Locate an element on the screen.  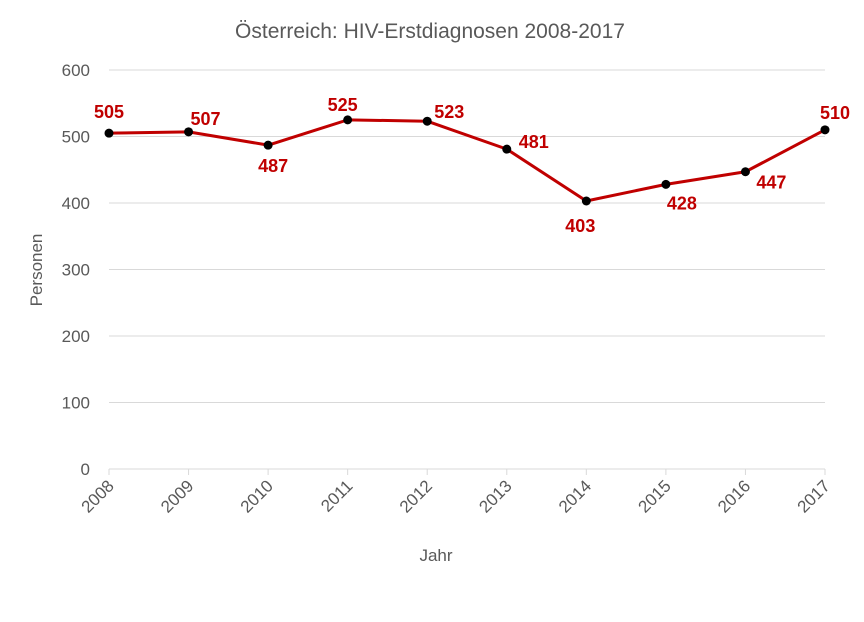
y-tick-label: 300 is located at coordinates (76, 270).